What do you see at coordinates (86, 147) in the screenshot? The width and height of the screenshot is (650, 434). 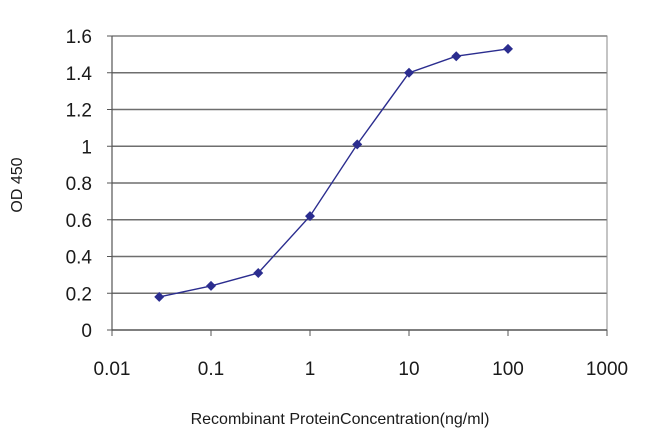 I see `y-tick-label: 1` at bounding box center [86, 147].